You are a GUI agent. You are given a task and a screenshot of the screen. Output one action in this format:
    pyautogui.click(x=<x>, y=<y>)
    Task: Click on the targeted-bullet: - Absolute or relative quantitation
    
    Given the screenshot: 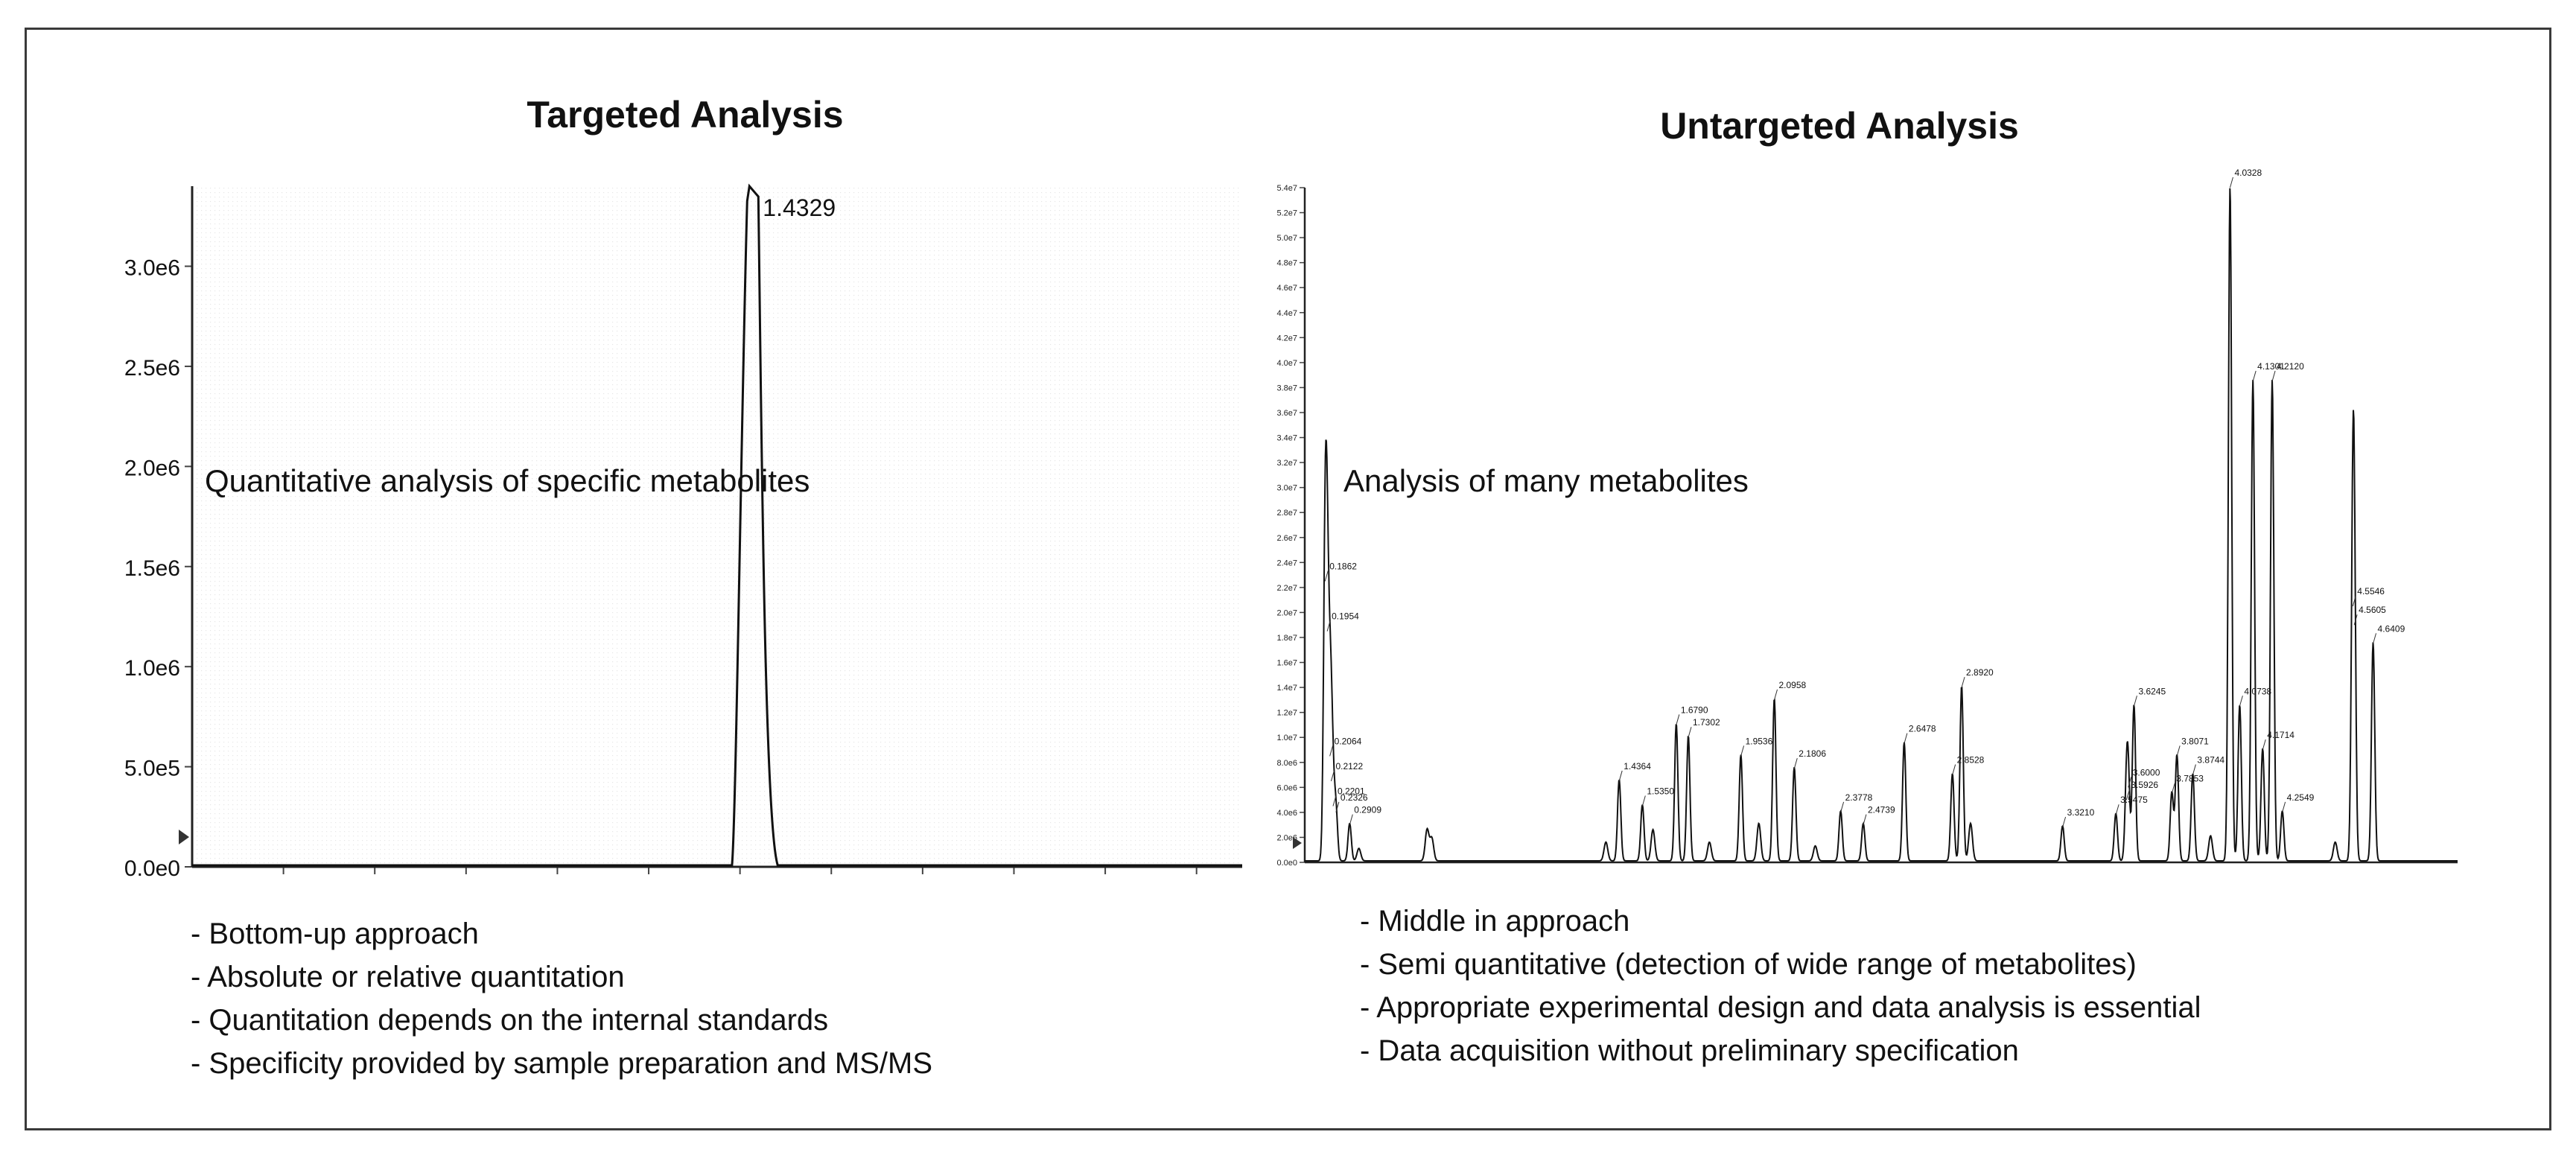 What is the action you would take?
    pyautogui.click(x=408, y=977)
    